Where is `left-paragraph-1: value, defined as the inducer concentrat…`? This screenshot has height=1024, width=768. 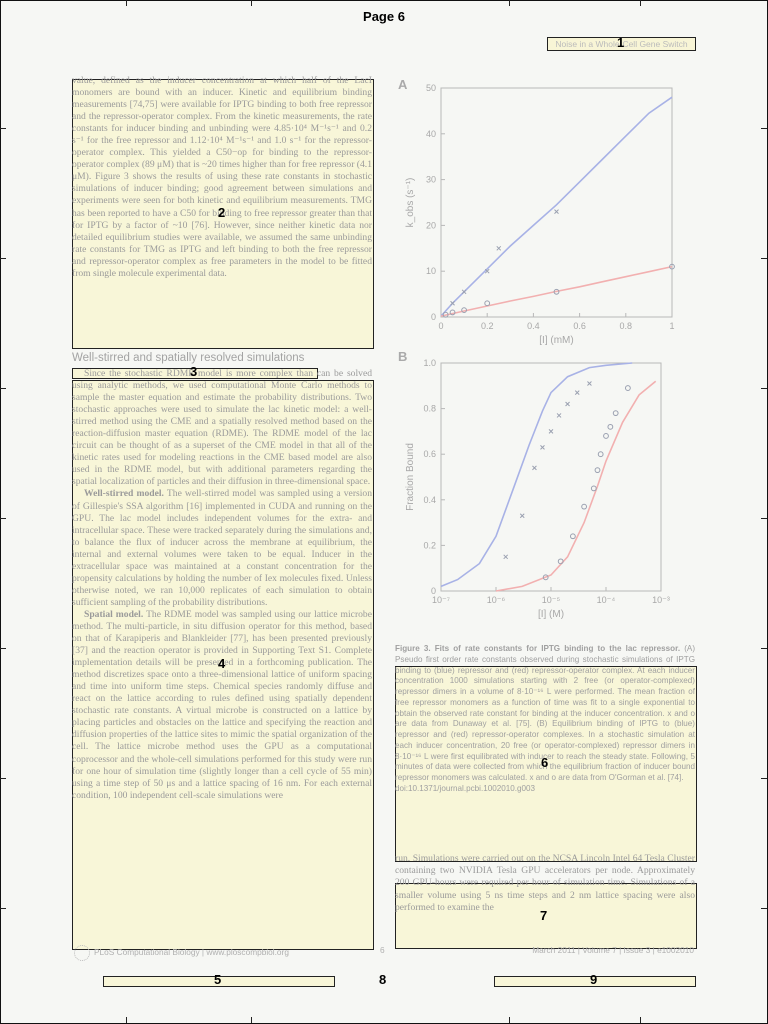 left-paragraph-1: value, defined as the inducer concentrat… is located at coordinates (222, 177).